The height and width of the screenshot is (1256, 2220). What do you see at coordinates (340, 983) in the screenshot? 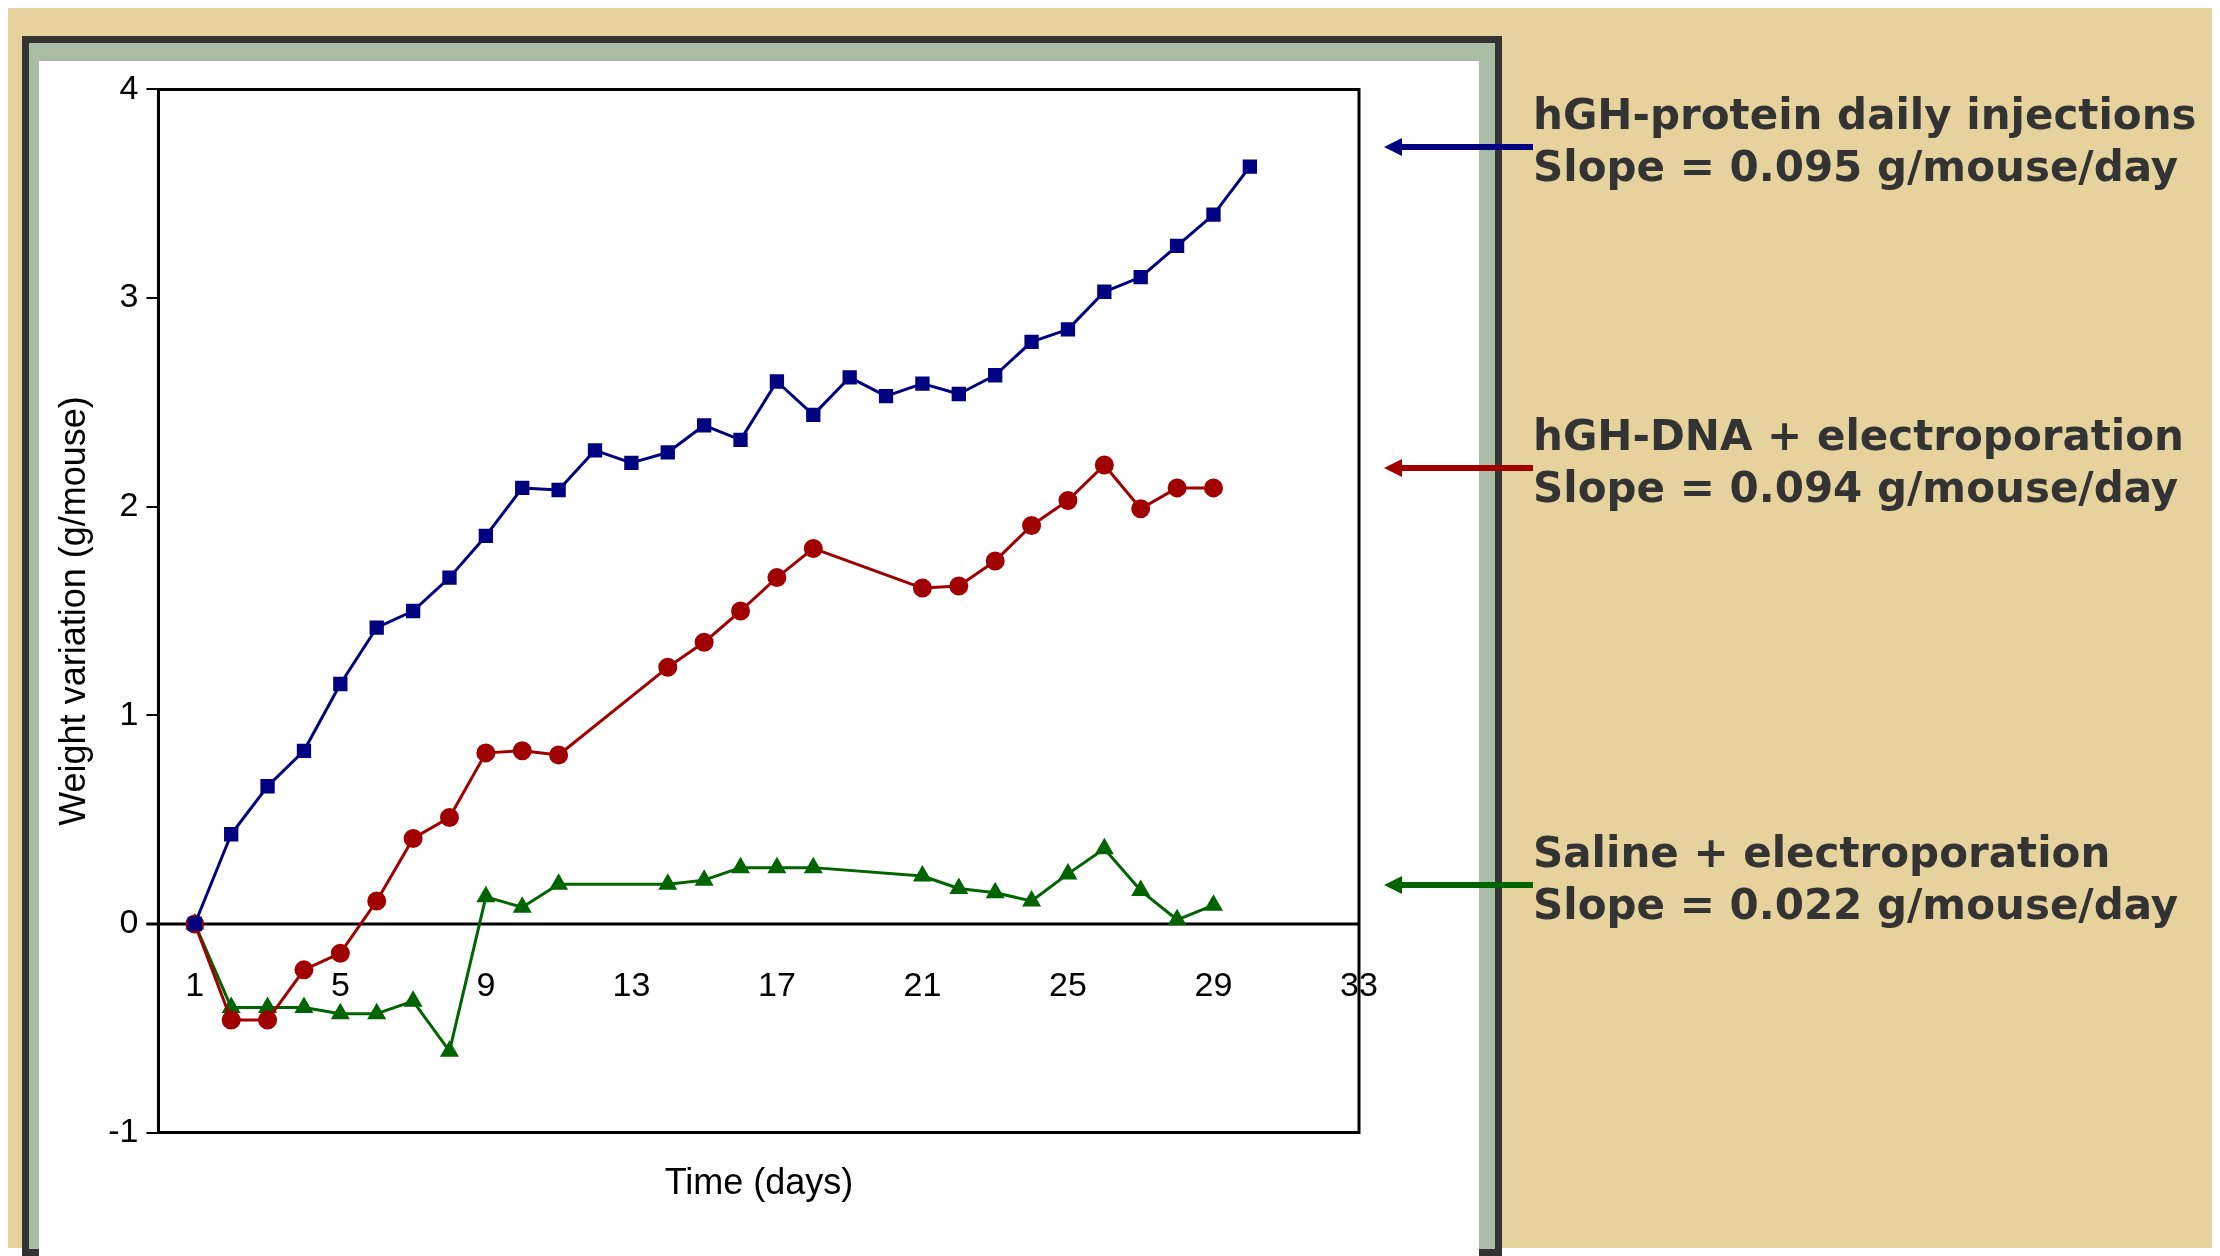
I see `x-tick-label: 5` at bounding box center [340, 983].